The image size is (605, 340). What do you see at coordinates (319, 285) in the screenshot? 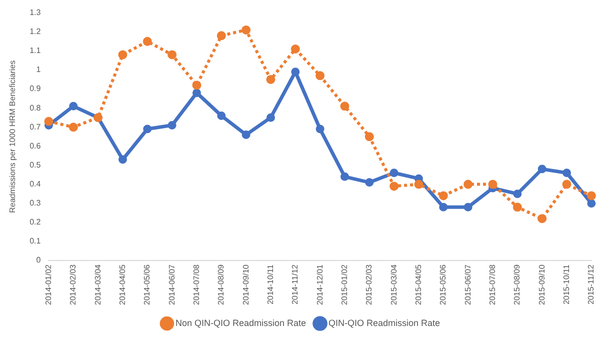
I see `x-tick-label: 2014-12/01` at bounding box center [319, 285].